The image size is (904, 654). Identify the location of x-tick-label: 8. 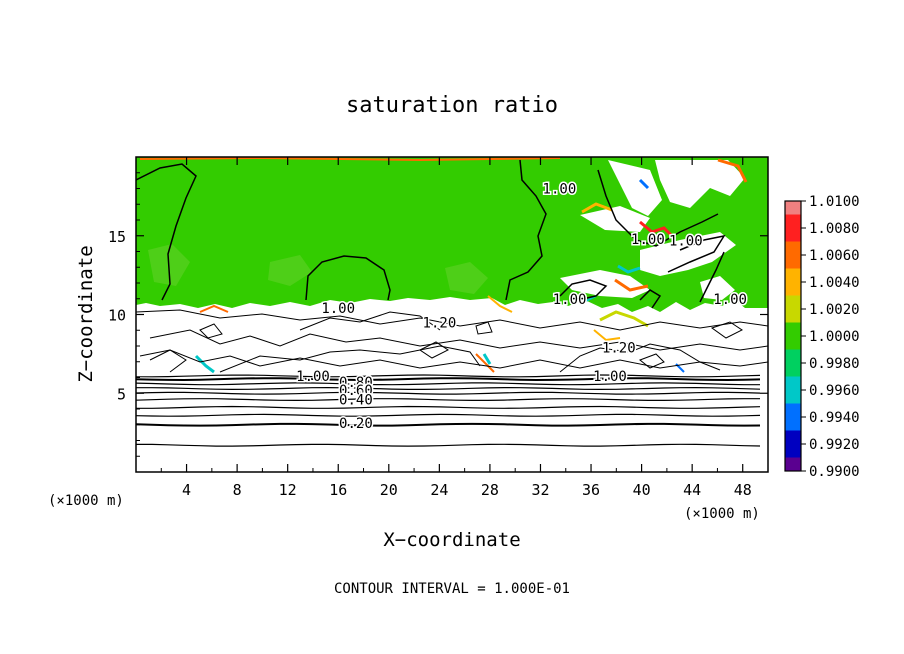
(237, 490).